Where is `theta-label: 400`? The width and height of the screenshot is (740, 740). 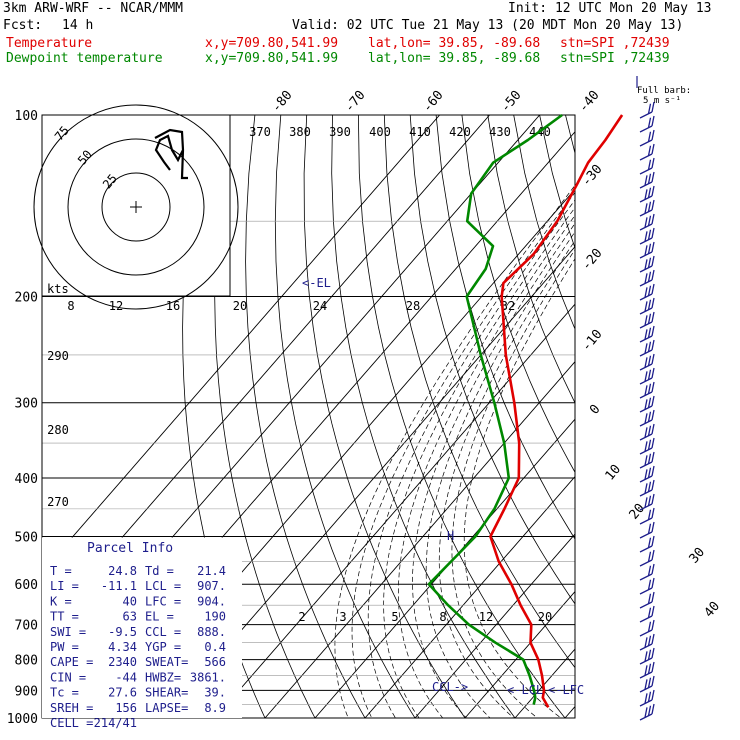
theta-label: 400 is located at coordinates (380, 132).